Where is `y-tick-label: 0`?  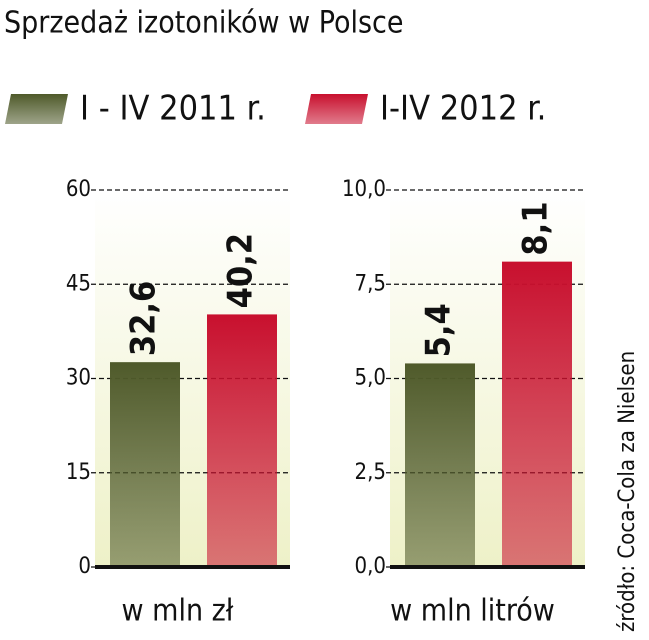
y-tick-label: 0 is located at coordinates (84, 566).